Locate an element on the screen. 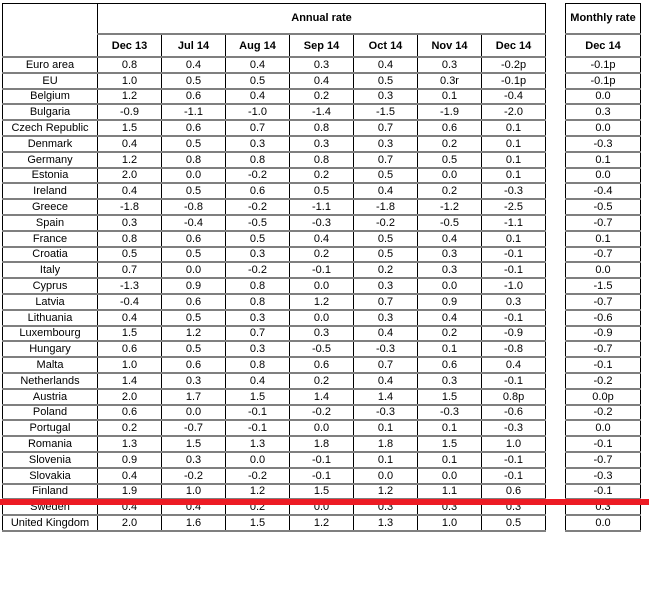  monthly-value-cell: -0.4 is located at coordinates (603, 191).